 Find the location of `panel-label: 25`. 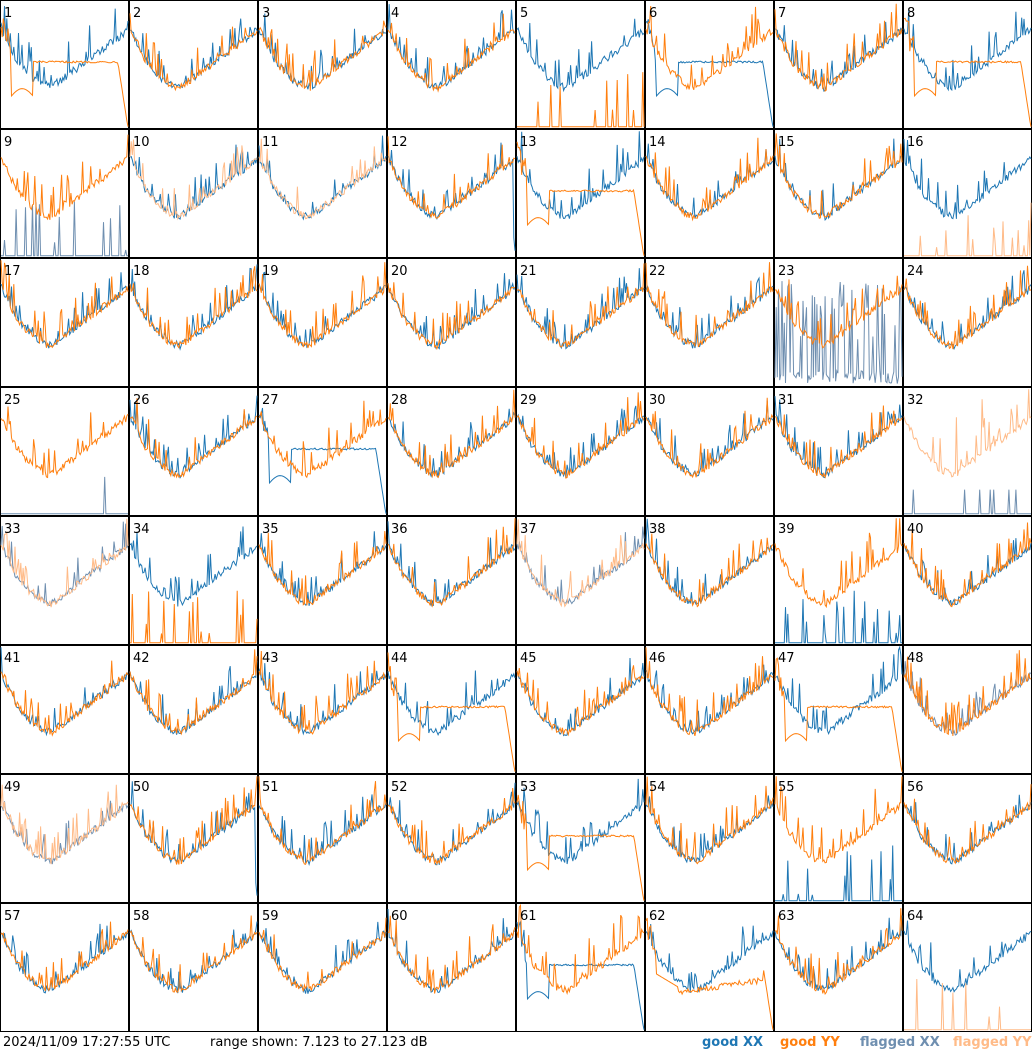

panel-label: 25 is located at coordinates (12, 400).